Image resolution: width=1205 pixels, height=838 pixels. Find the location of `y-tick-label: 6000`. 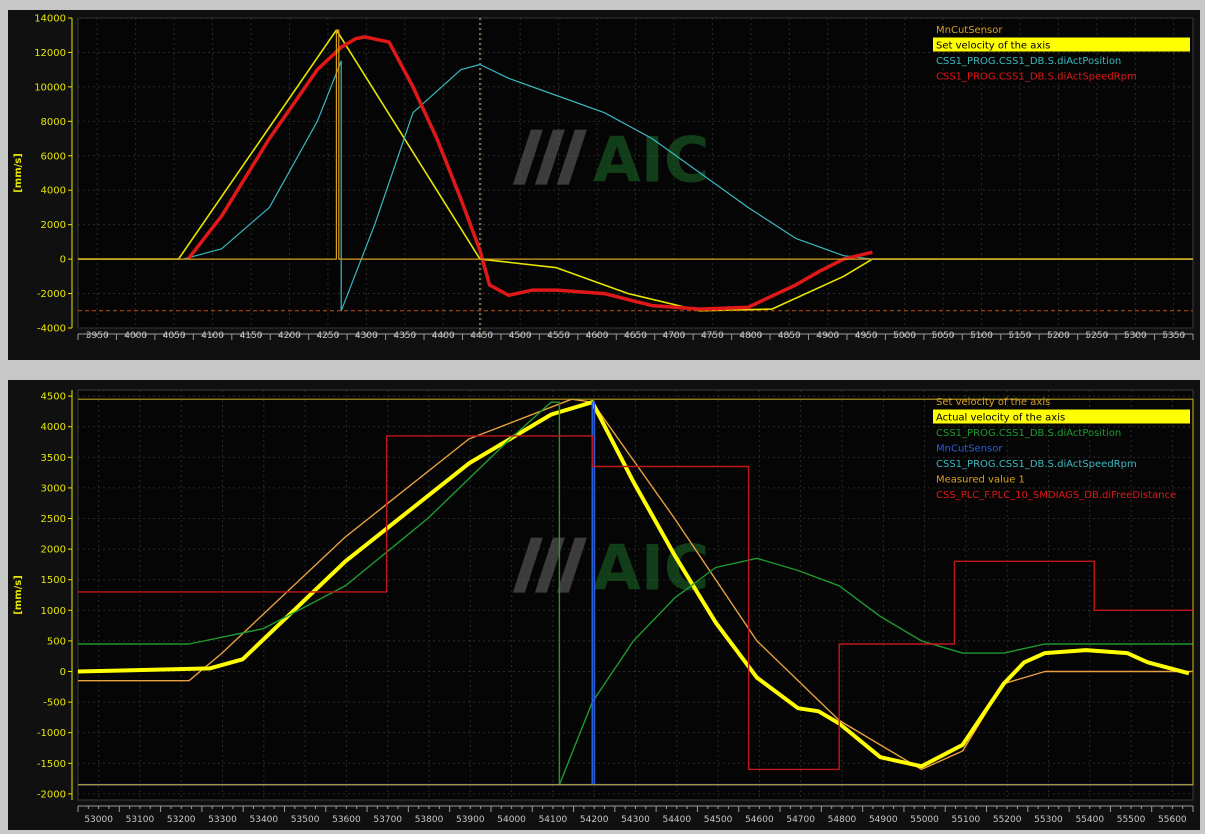

y-tick-label: 6000 is located at coordinates (53, 156).